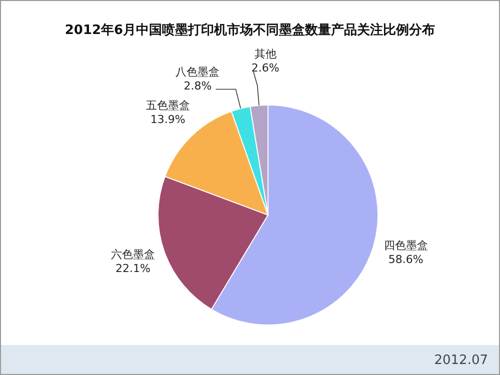  What do you see at coordinates (250, 30) in the screenshot?
I see `chart-title: 2012年6月中国喷墨打印机市场不同墨盒数量产品关注比例分布` at bounding box center [250, 30].